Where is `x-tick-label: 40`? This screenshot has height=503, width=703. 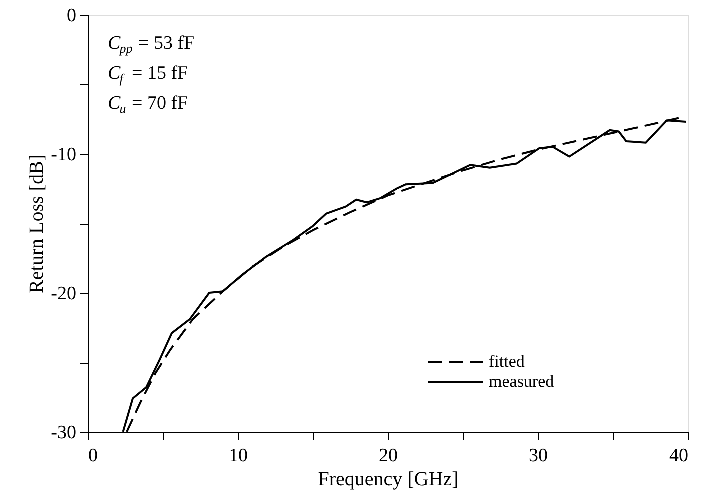
x-tick-label: 40 is located at coordinates (679, 456).